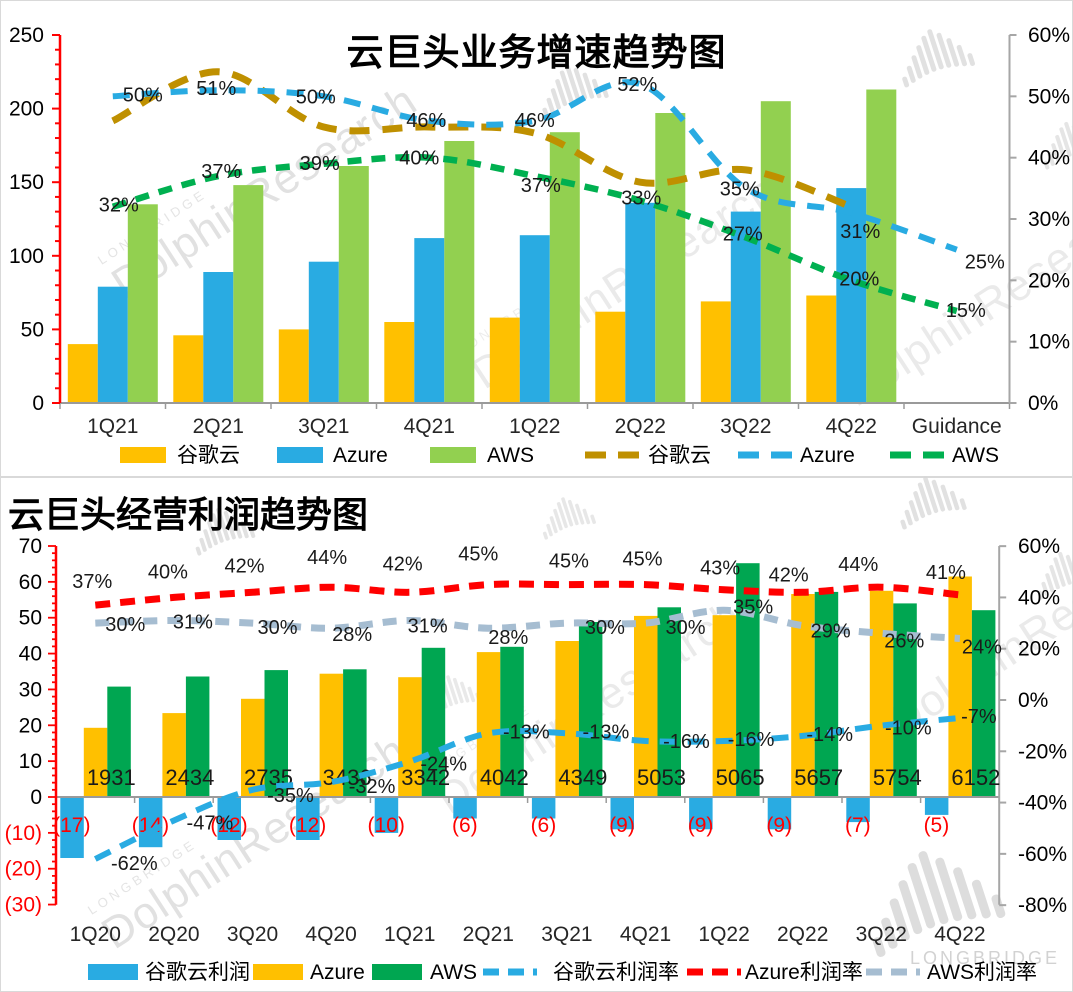 The width and height of the screenshot is (1073, 992). I want to click on bottom-right-axis-tick: 20%, so click(1039, 649).